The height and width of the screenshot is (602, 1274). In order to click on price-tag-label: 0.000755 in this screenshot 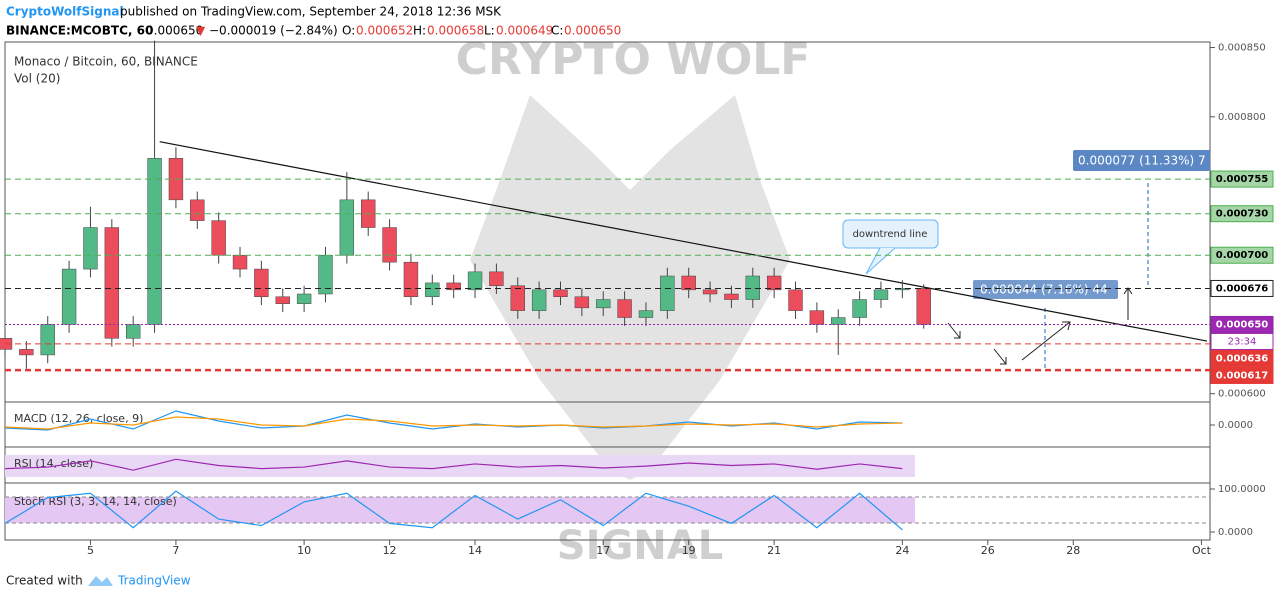, I will do `click(1242, 179)`.